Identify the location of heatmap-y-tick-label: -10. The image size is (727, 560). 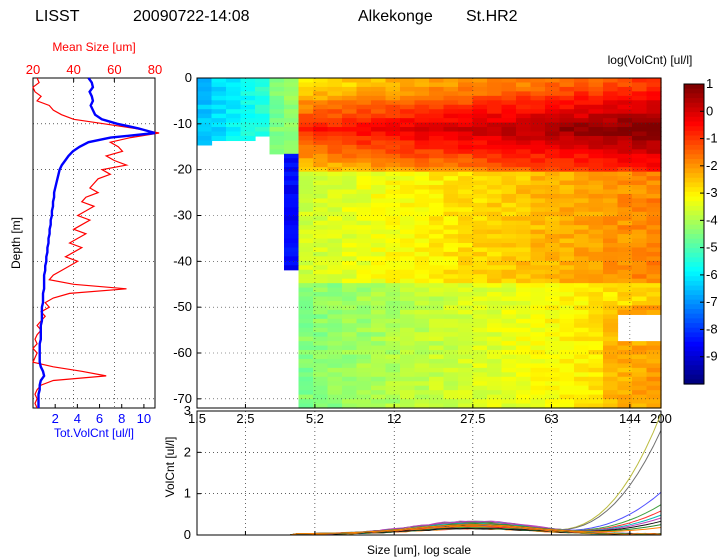
(182, 123).